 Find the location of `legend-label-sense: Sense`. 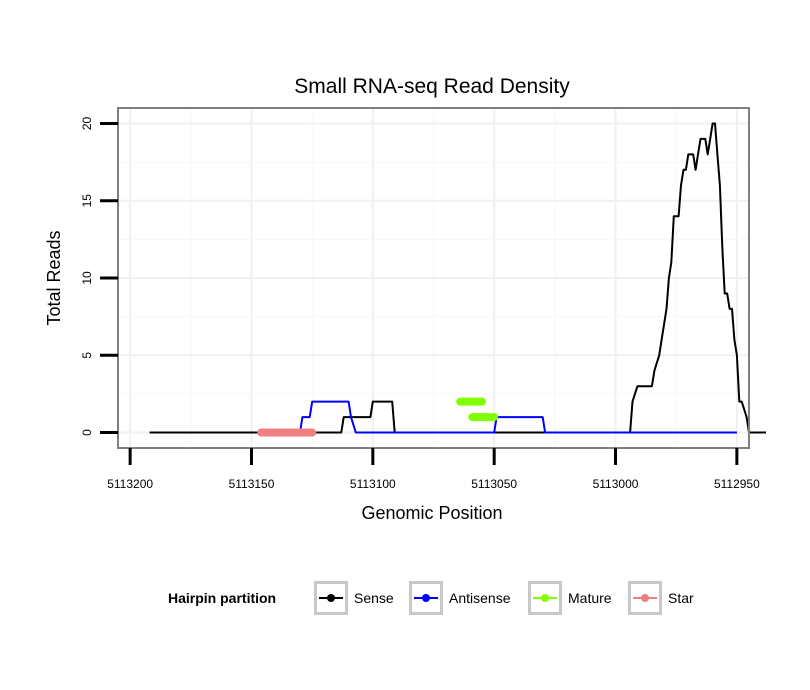

legend-label-sense: Sense is located at coordinates (374, 598).